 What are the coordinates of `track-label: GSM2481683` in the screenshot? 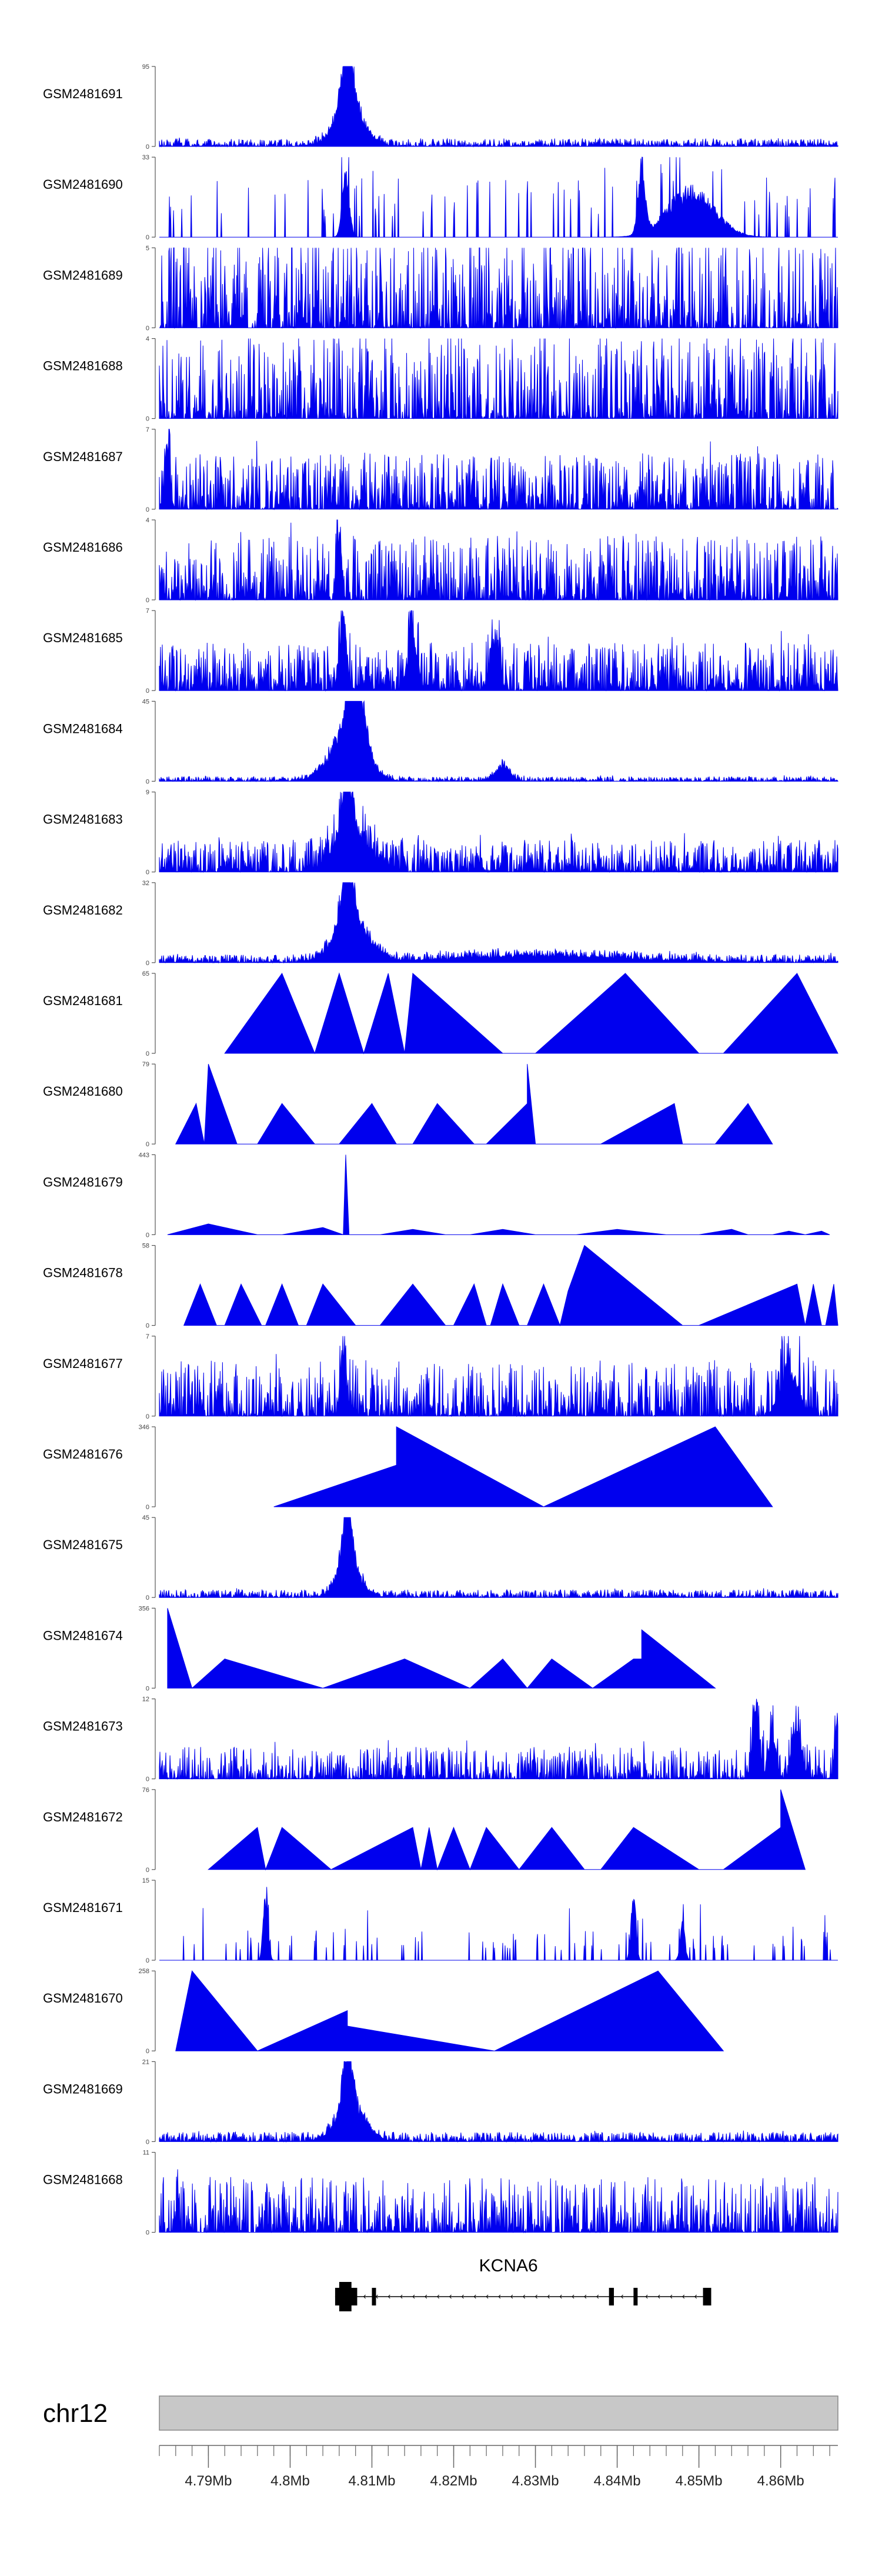 It's located at (83, 819).